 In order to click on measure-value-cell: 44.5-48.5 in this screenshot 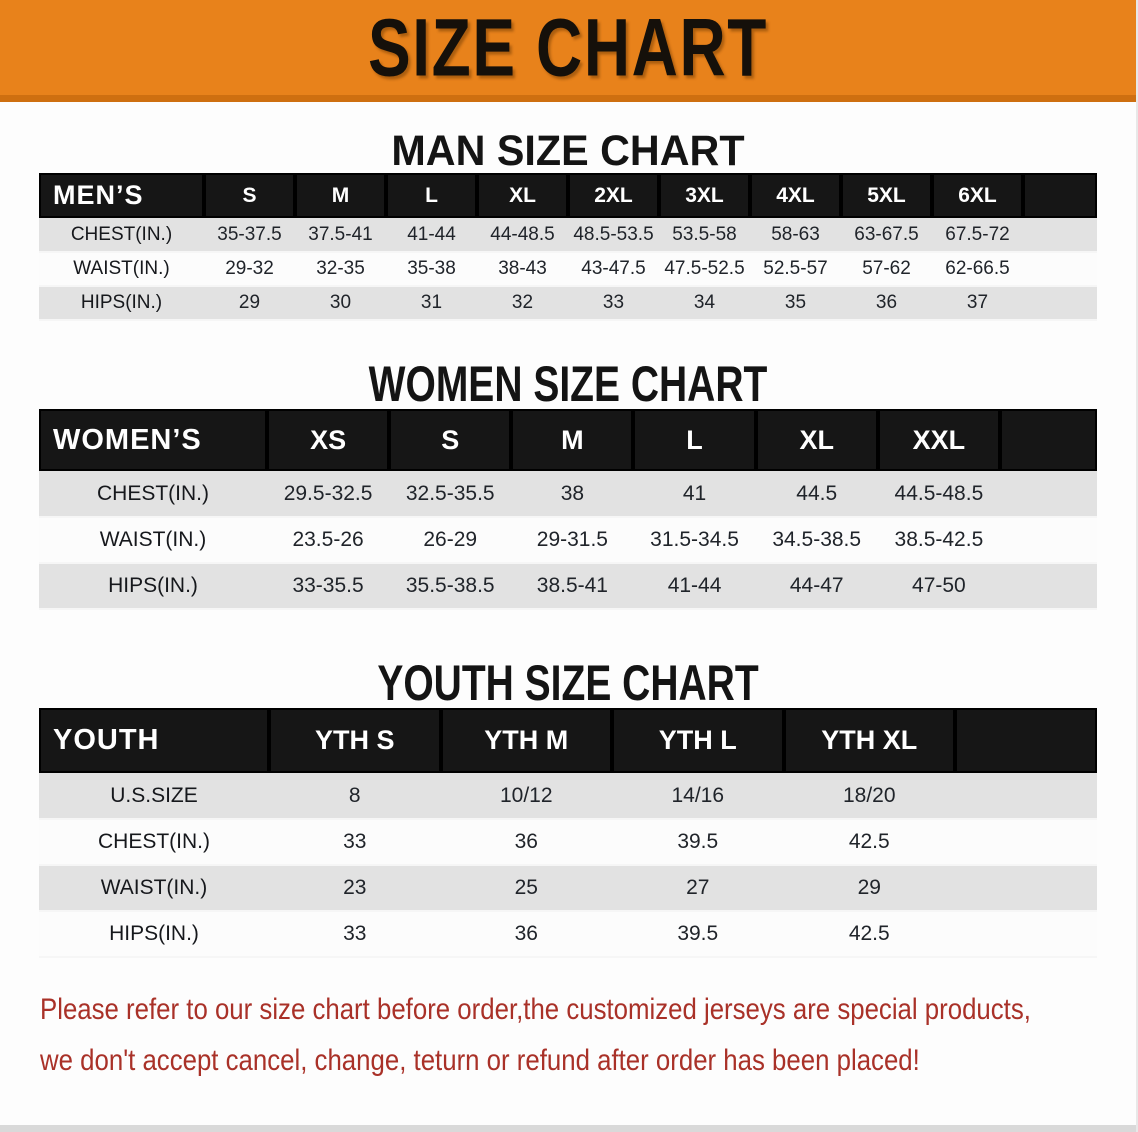, I will do `click(939, 493)`.